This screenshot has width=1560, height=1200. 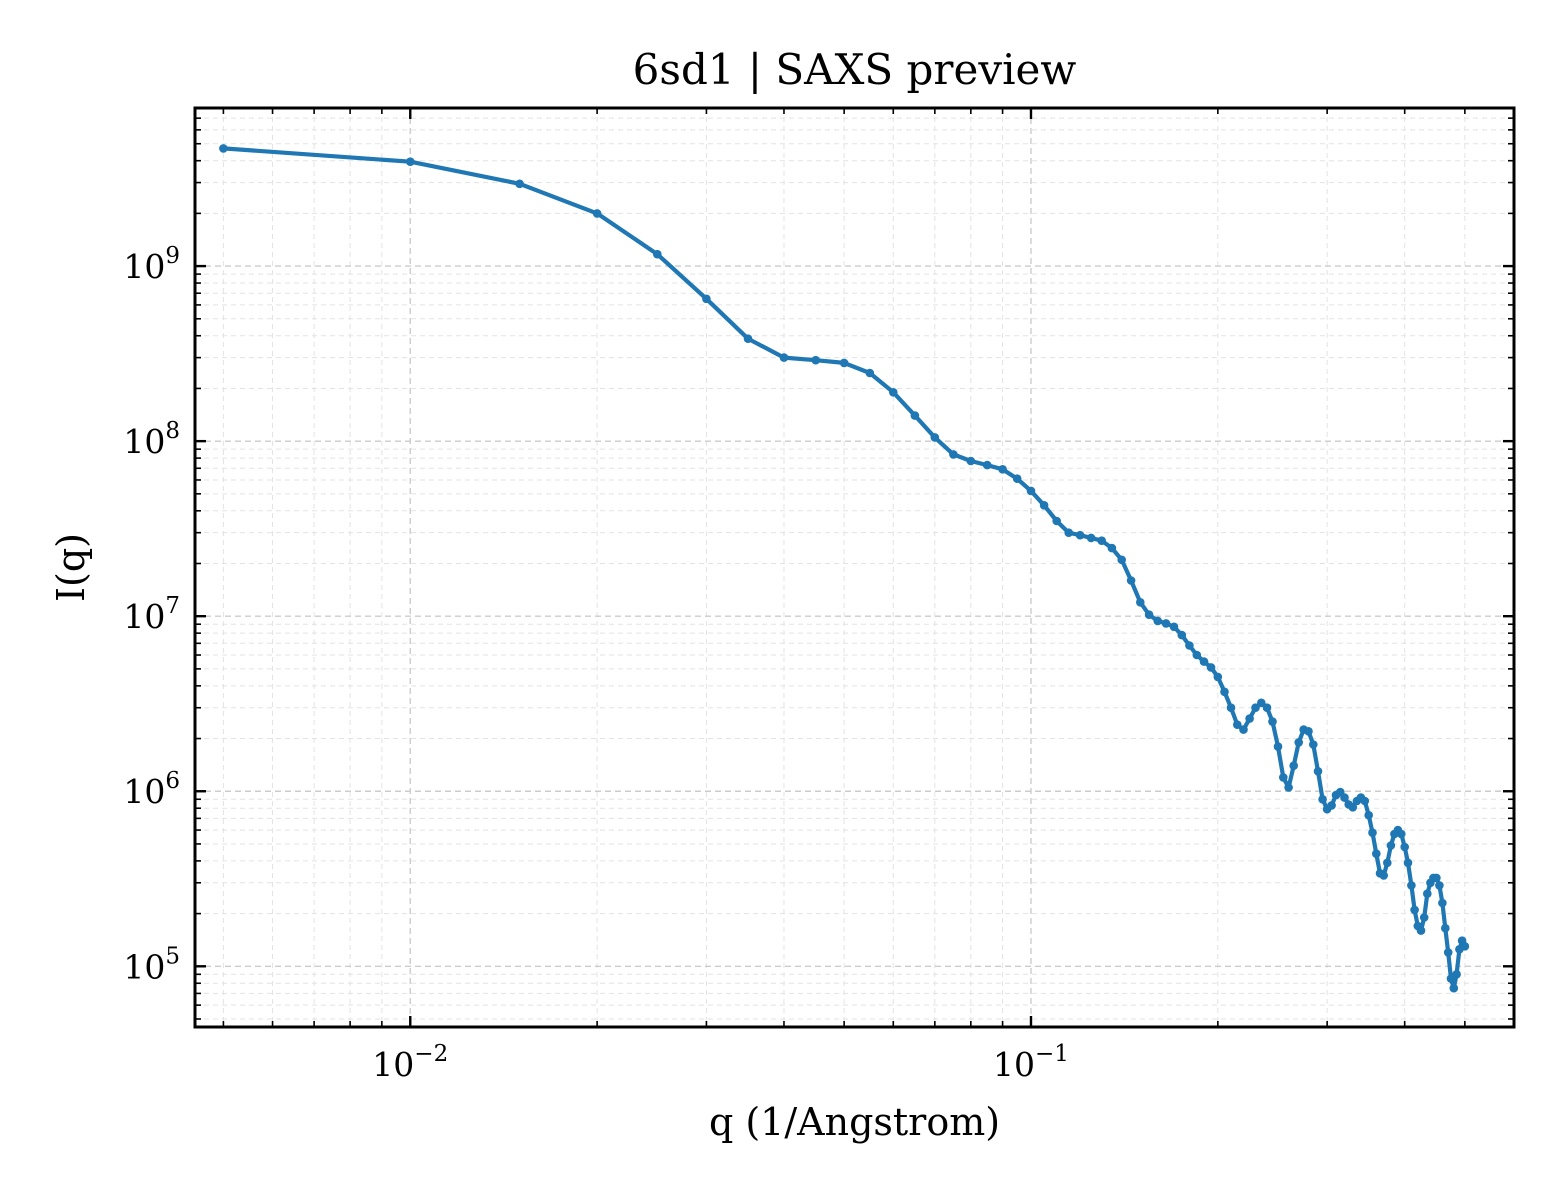 I want to click on x-axis-label: q (1/Angstrom), so click(x=854, y=1122).